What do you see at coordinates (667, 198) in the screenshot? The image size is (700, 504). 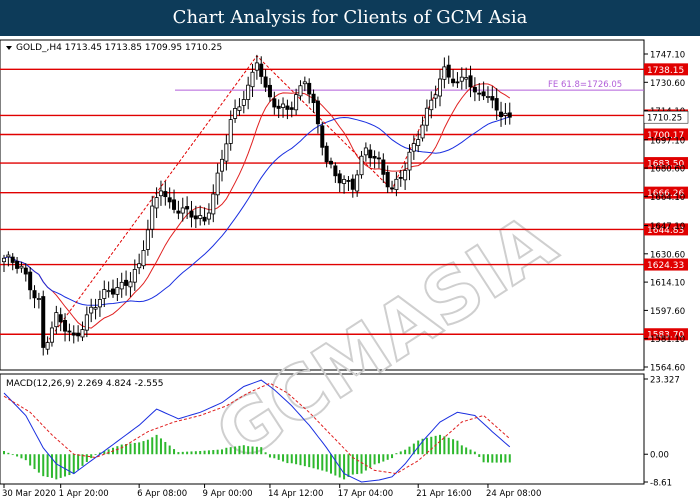 I see `y-tick-label: 1664.10` at bounding box center [667, 198].